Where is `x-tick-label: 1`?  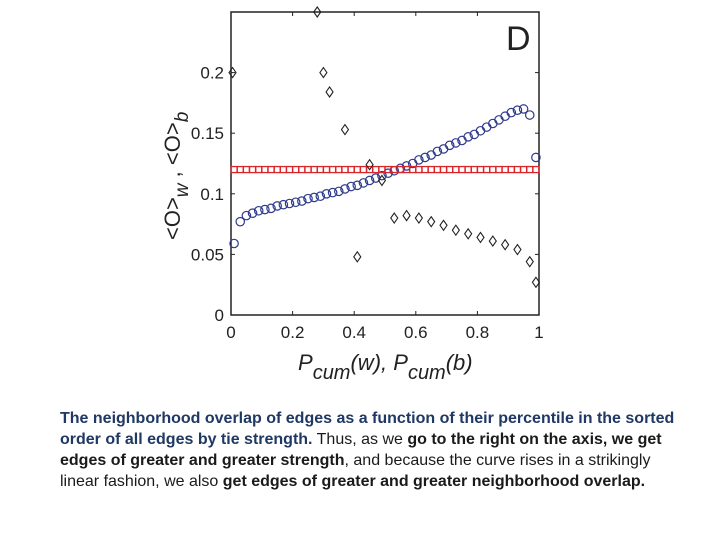 x-tick-label: 1 is located at coordinates (538, 332).